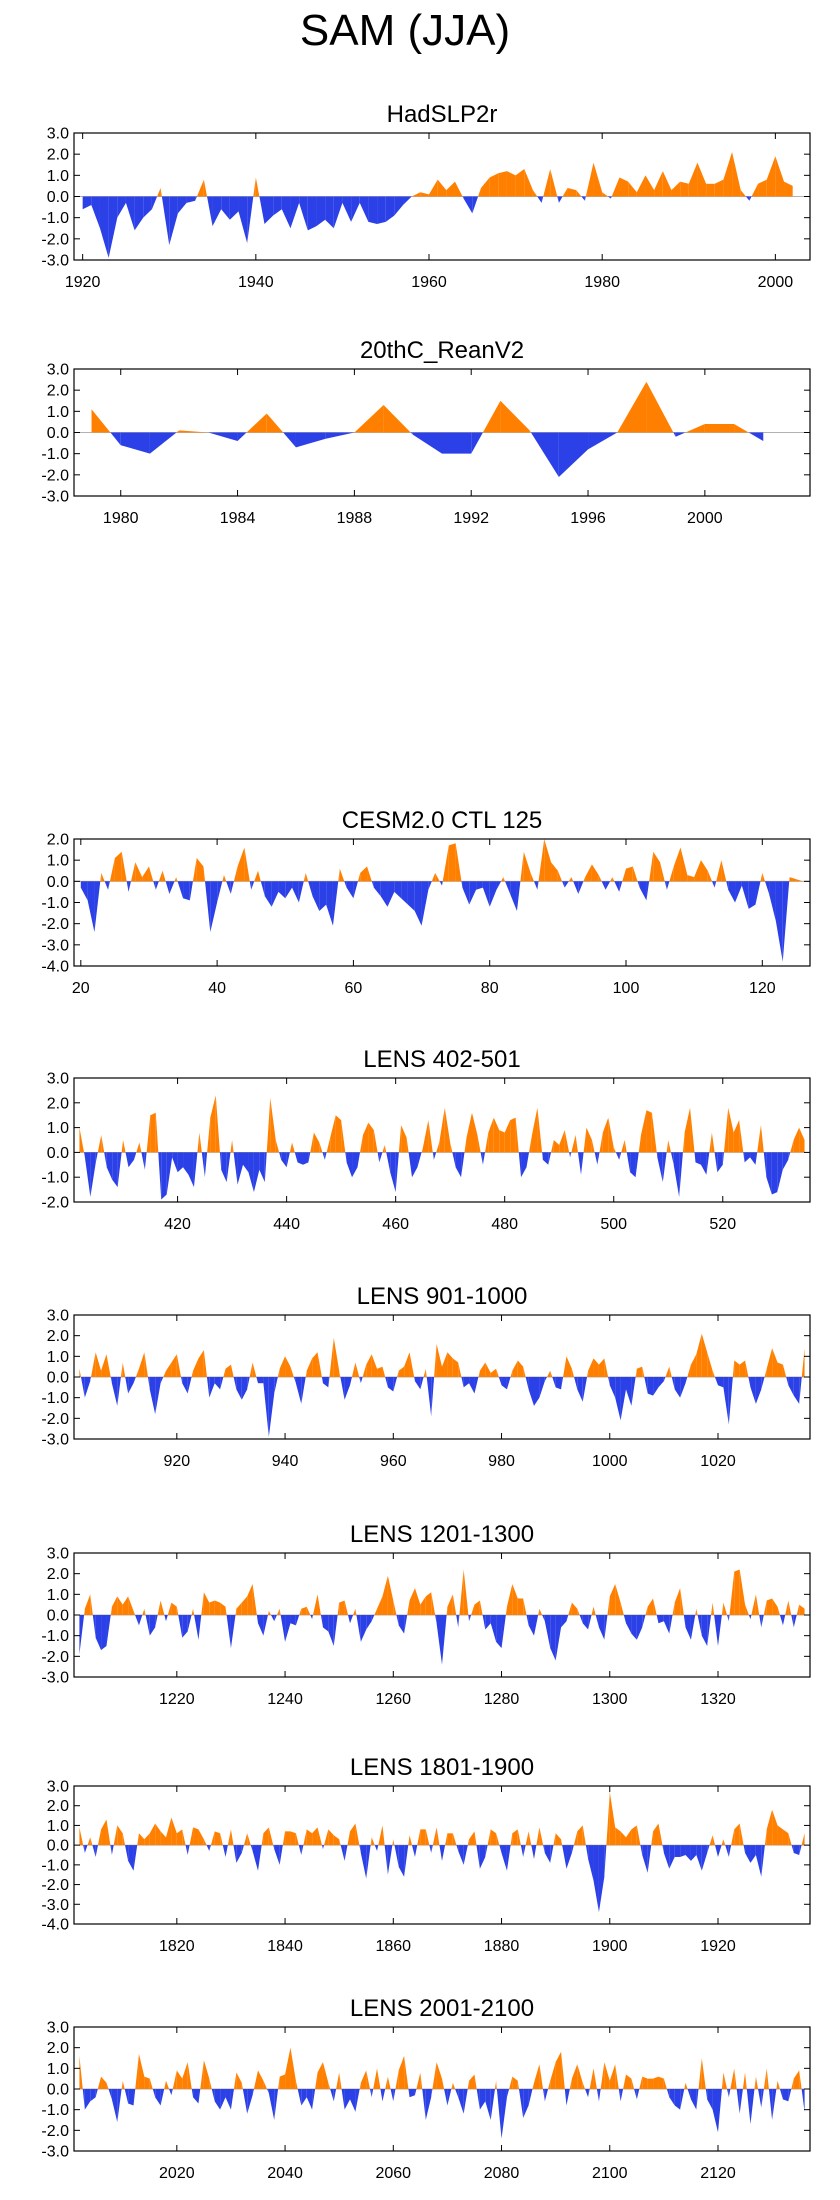 This screenshot has width=840, height=2200. What do you see at coordinates (442, 114) in the screenshot?
I see `panel-title: HadSLP2r` at bounding box center [442, 114].